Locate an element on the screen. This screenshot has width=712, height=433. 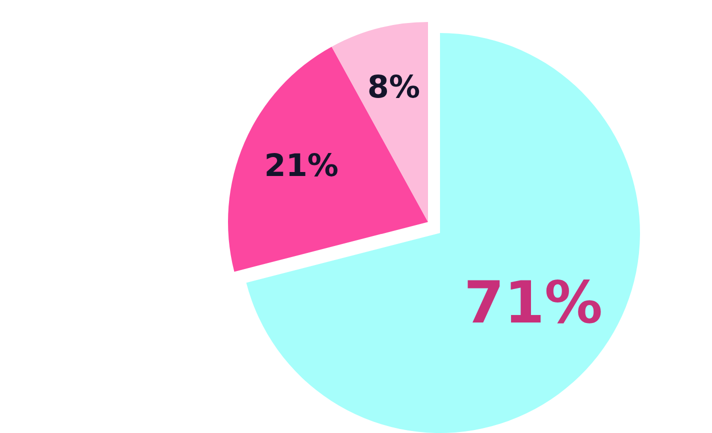
data-label: 8% is located at coordinates (393, 87).